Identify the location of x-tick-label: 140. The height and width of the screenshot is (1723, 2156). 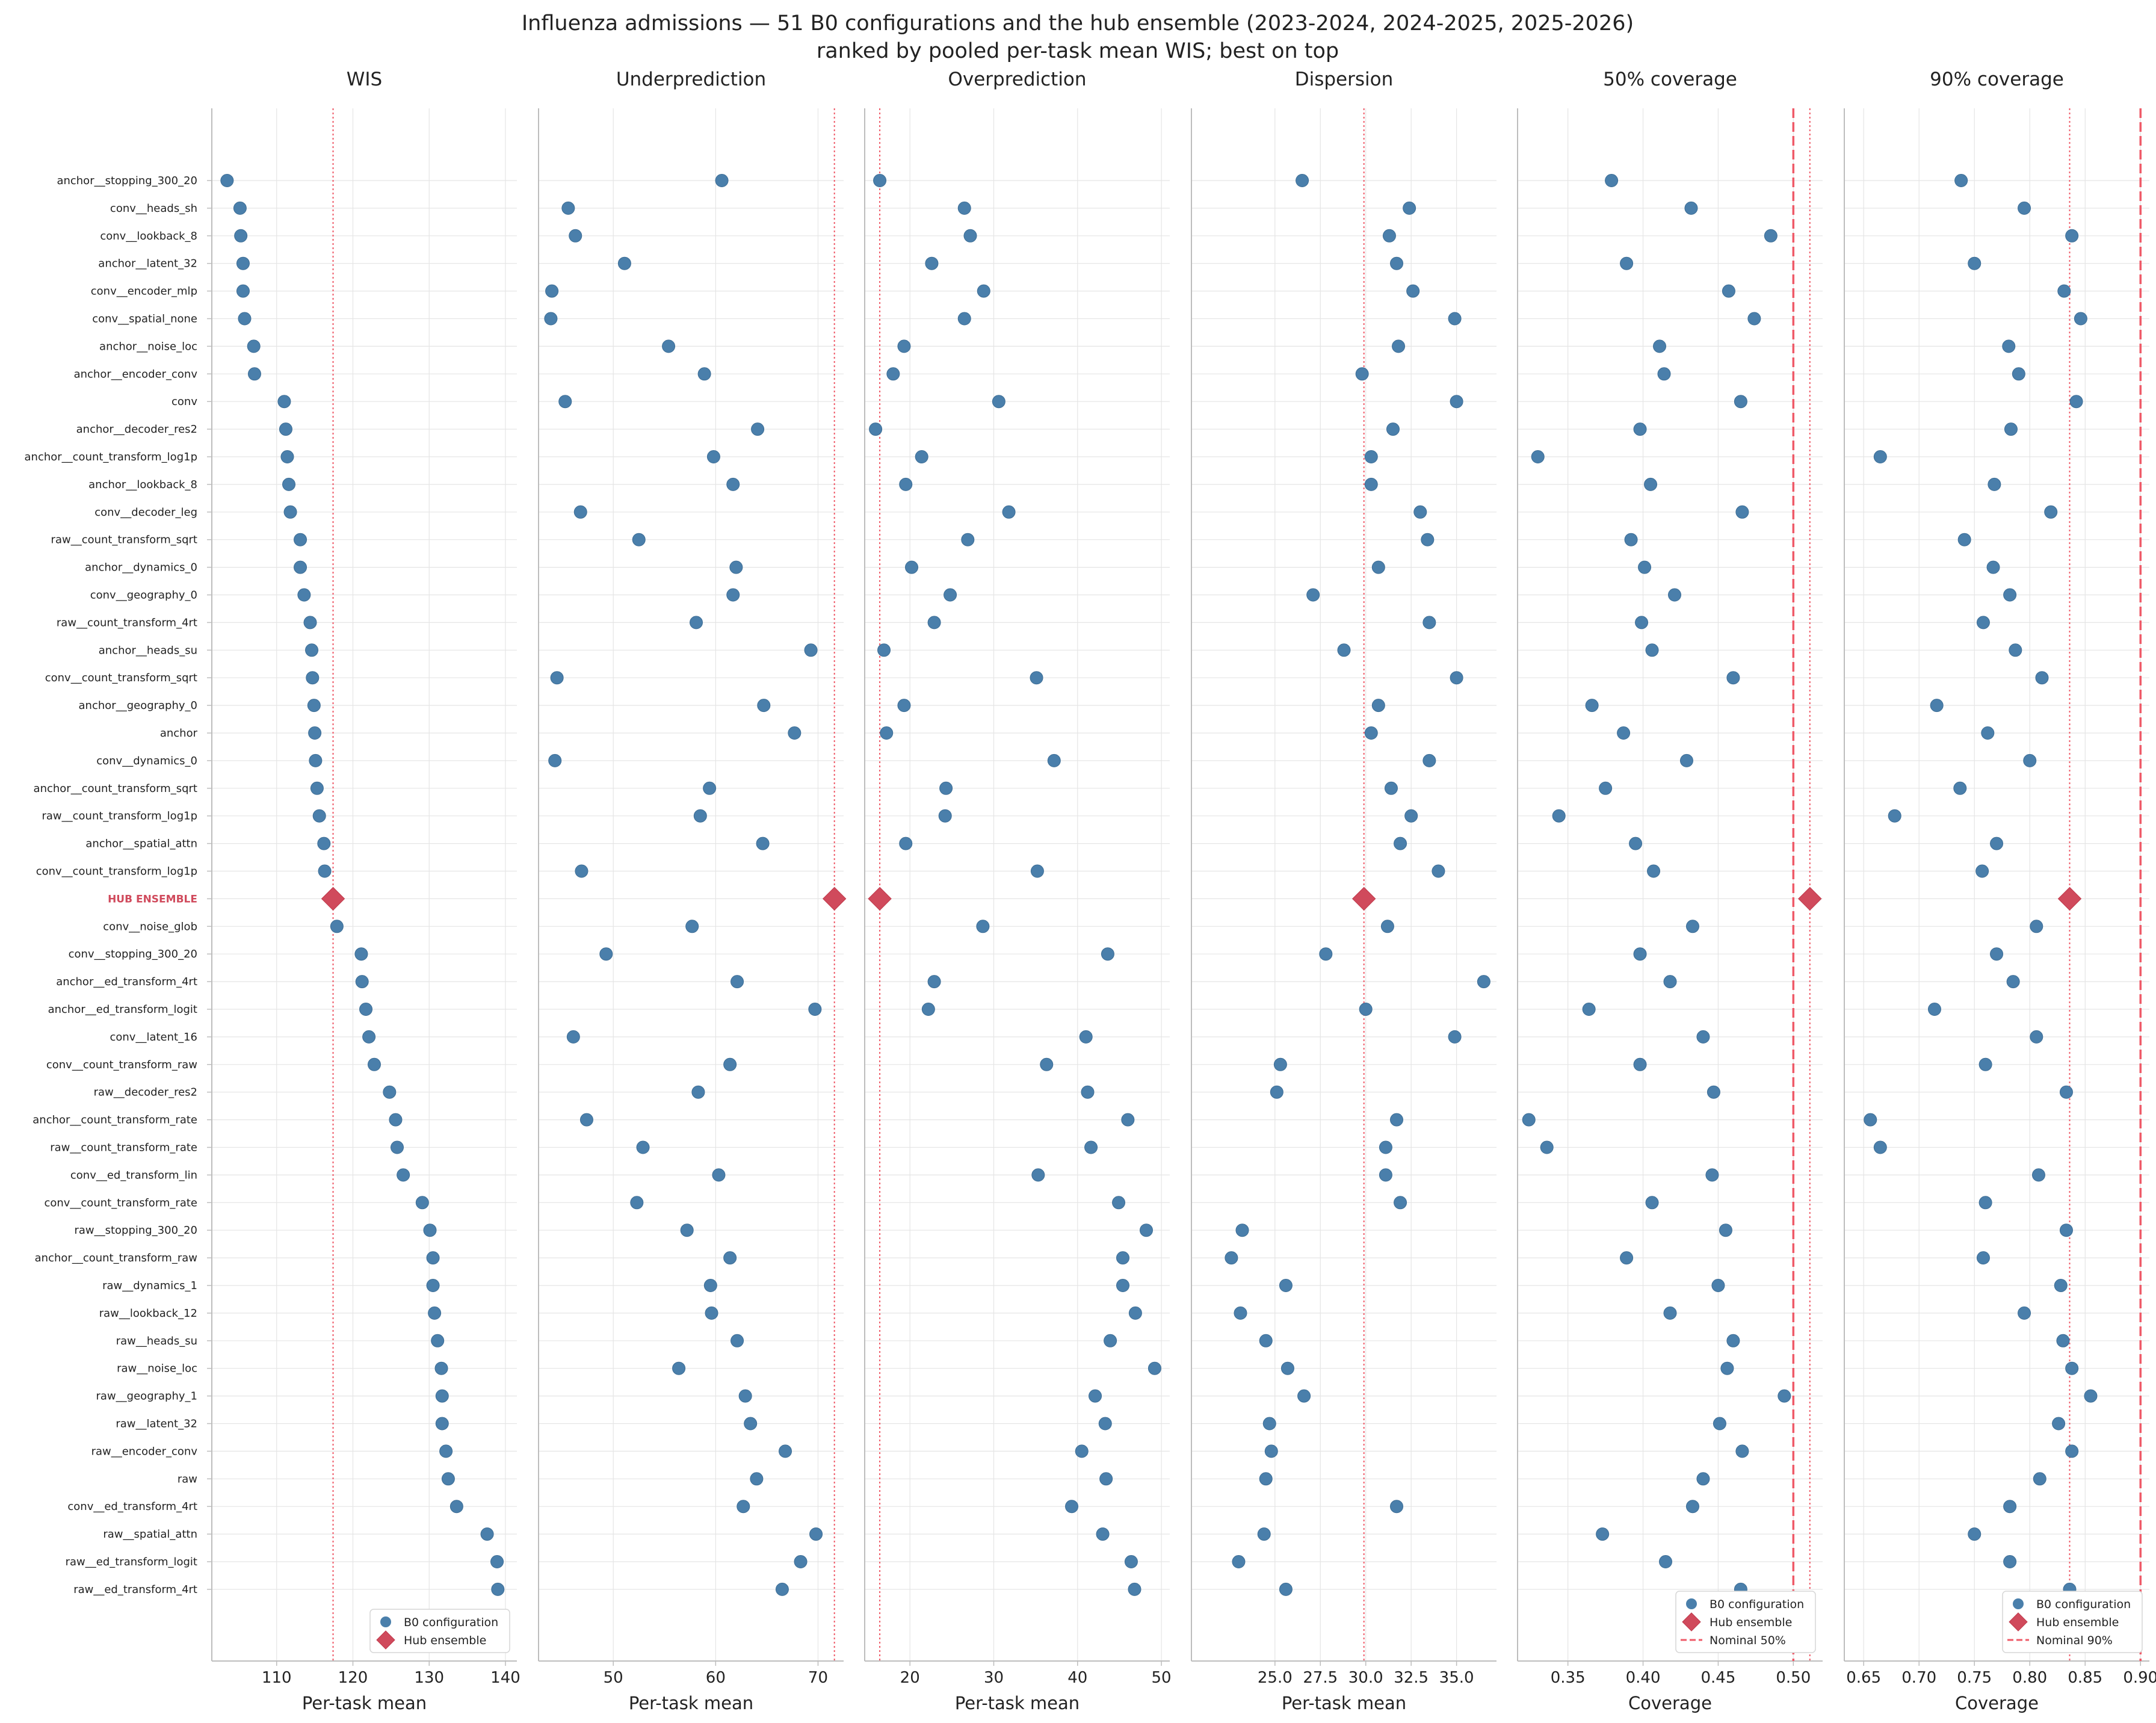
(505, 1678).